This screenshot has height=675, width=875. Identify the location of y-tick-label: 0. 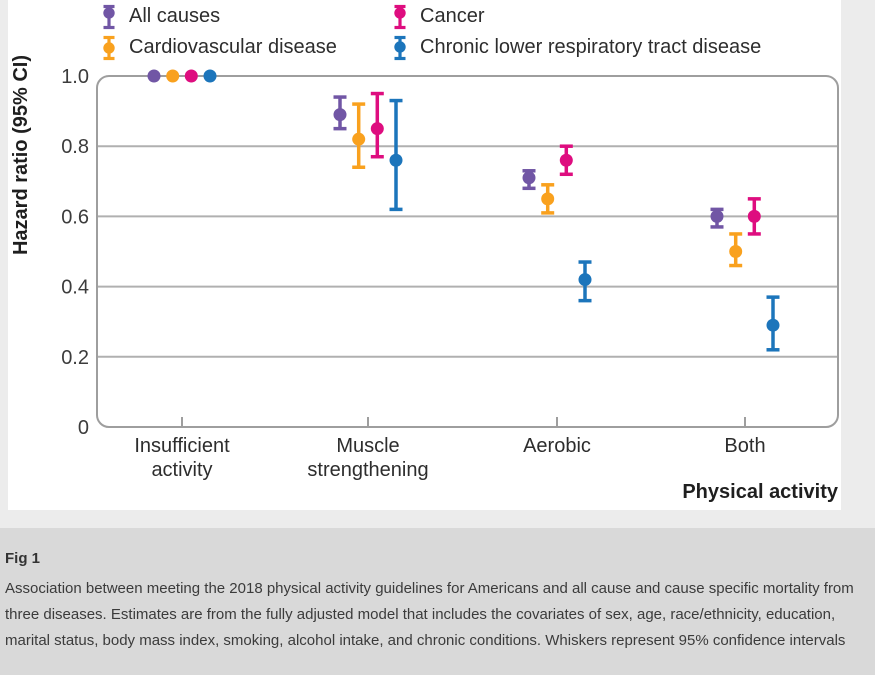
(83, 428).